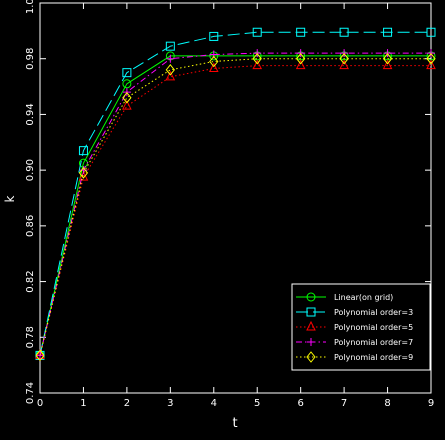 This screenshot has width=445, height=440. What do you see at coordinates (30, 170) in the screenshot?
I see `y-tick-label: 0.90` at bounding box center [30, 170].